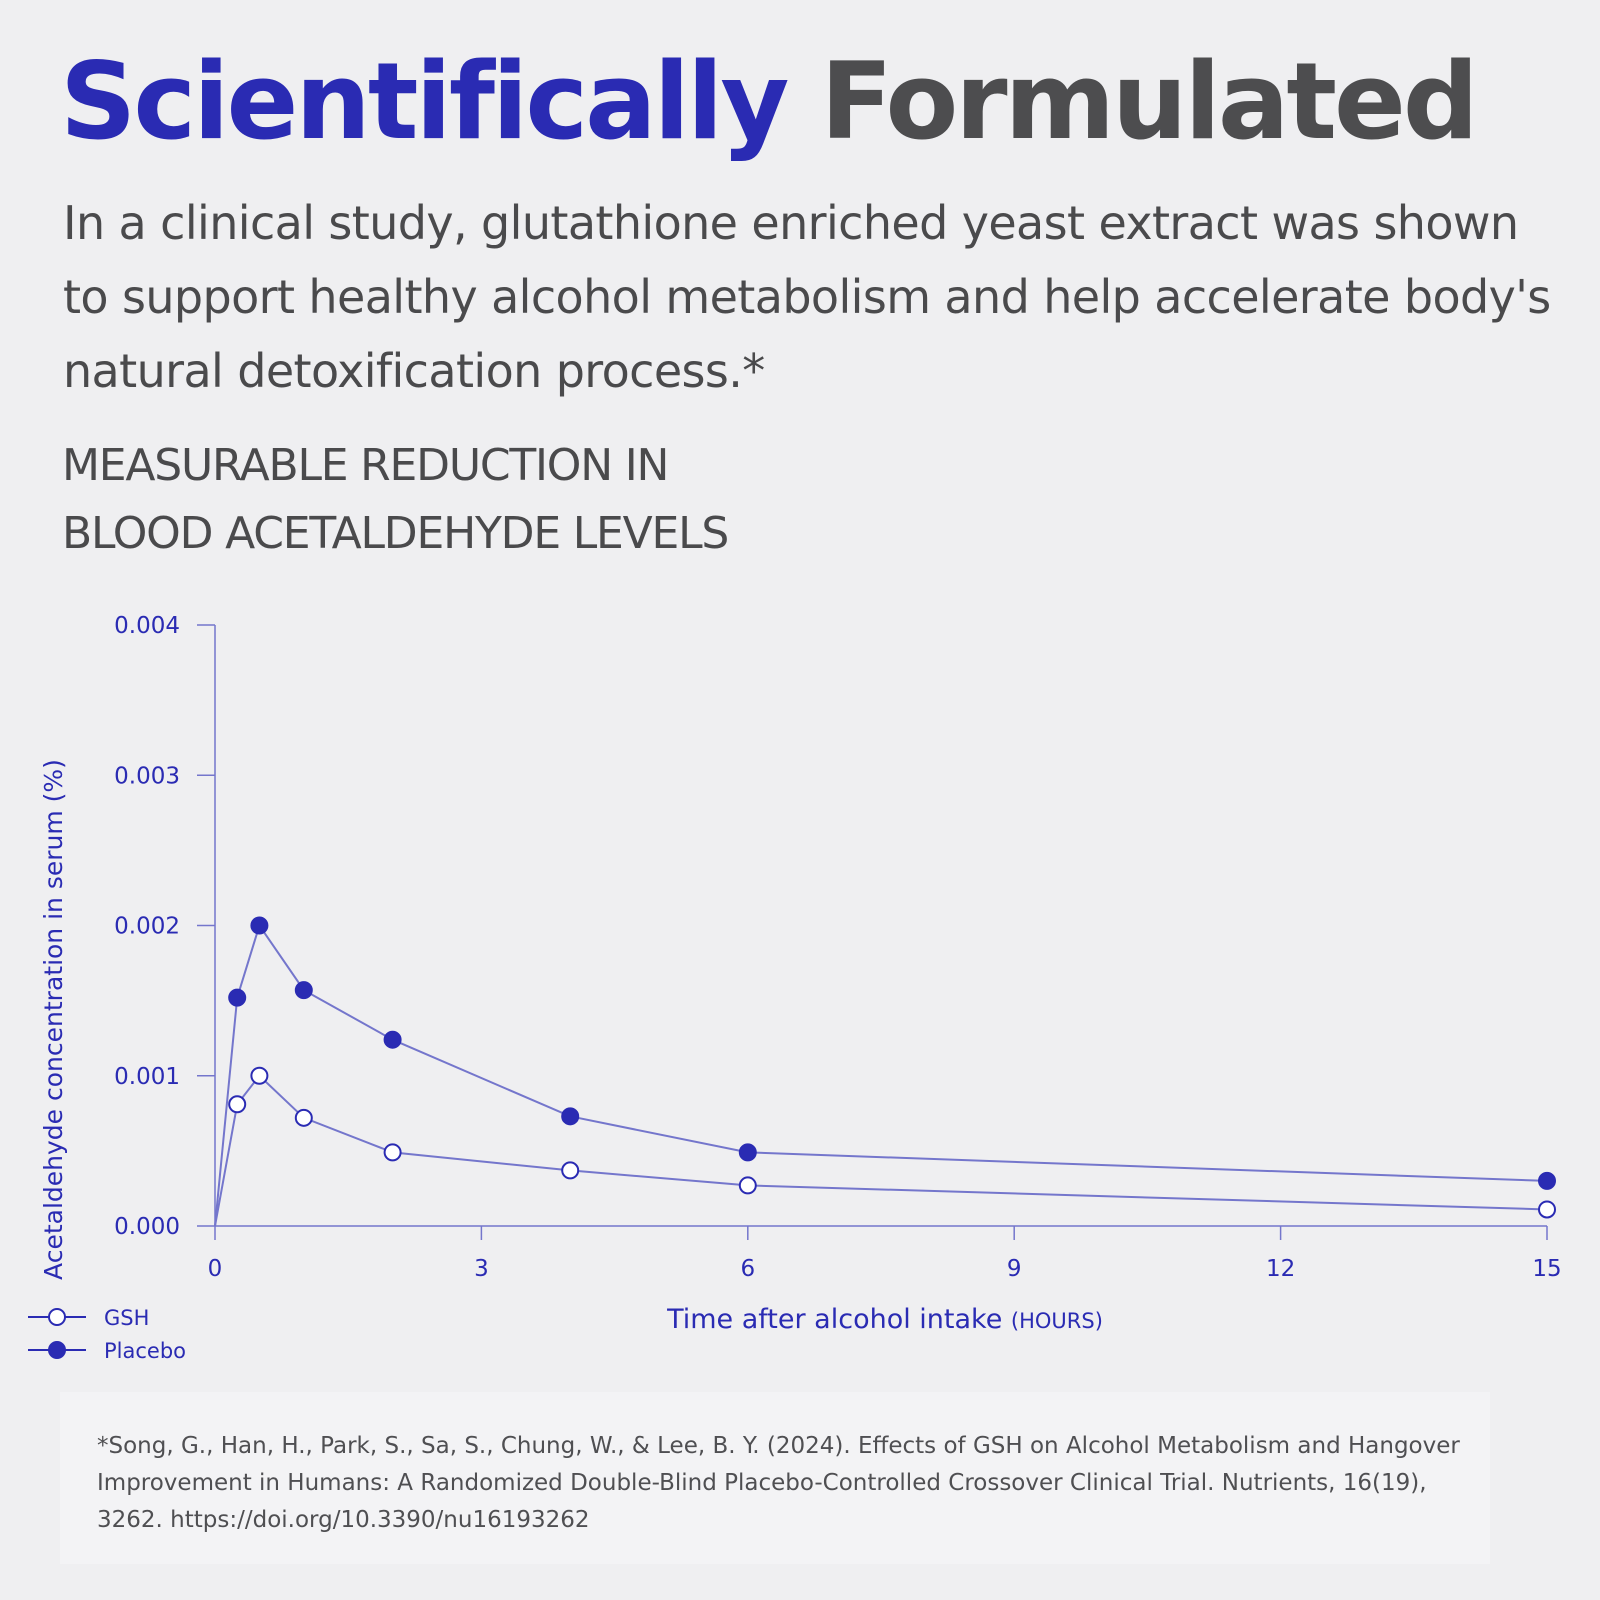  What do you see at coordinates (1149, 101) in the screenshot?
I see `headline-rest: Formulated` at bounding box center [1149, 101].